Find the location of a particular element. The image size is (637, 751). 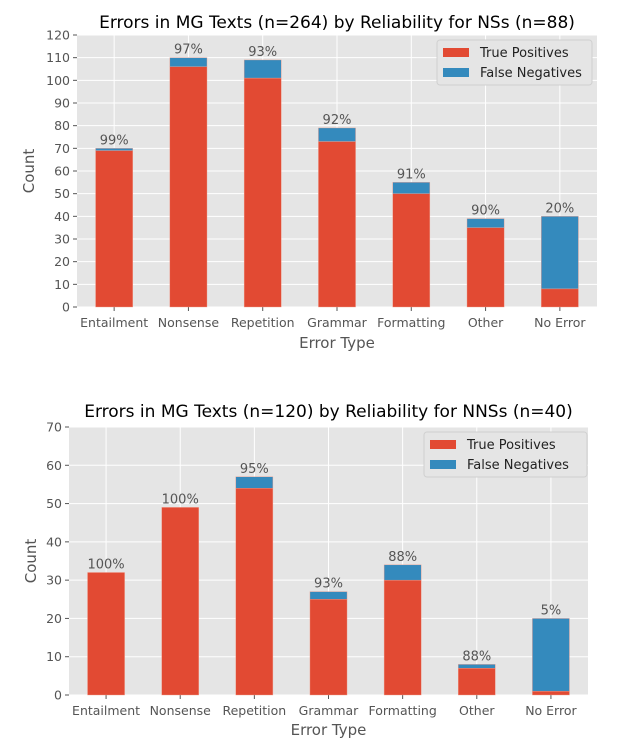

y-tick-label: 90 is located at coordinates (62, 103).